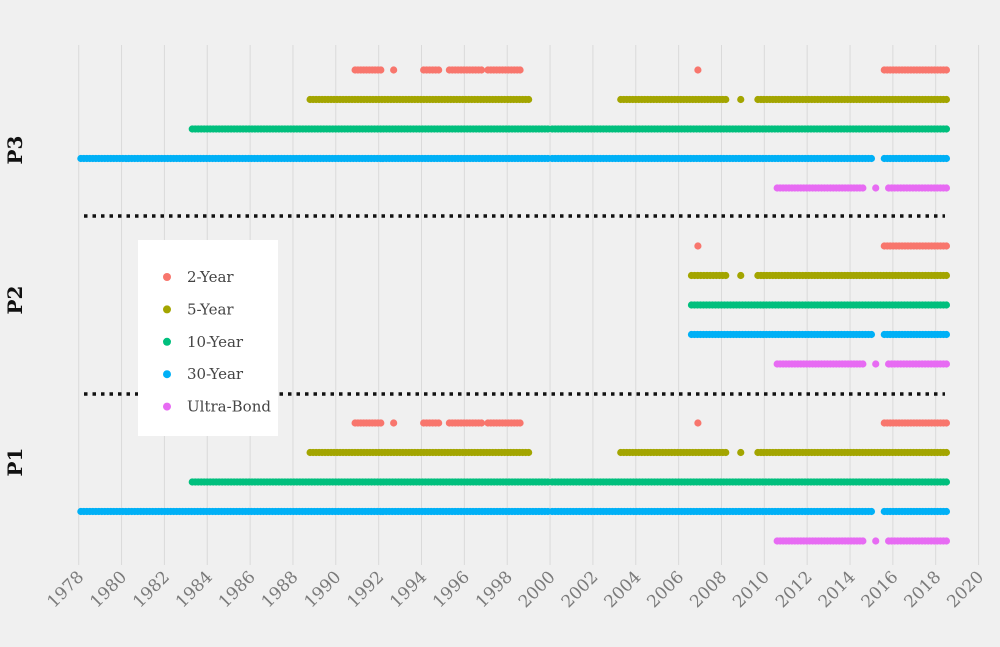 This screenshot has width=1000, height=647. I want to click on panel-labels: P3 P2 P1, so click(15, 306).